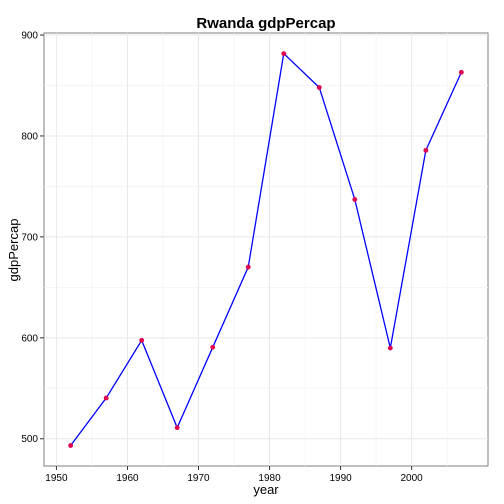 The height and width of the screenshot is (504, 504). What do you see at coordinates (13, 250) in the screenshot?
I see `y-axis-label: gdpPercap` at bounding box center [13, 250].